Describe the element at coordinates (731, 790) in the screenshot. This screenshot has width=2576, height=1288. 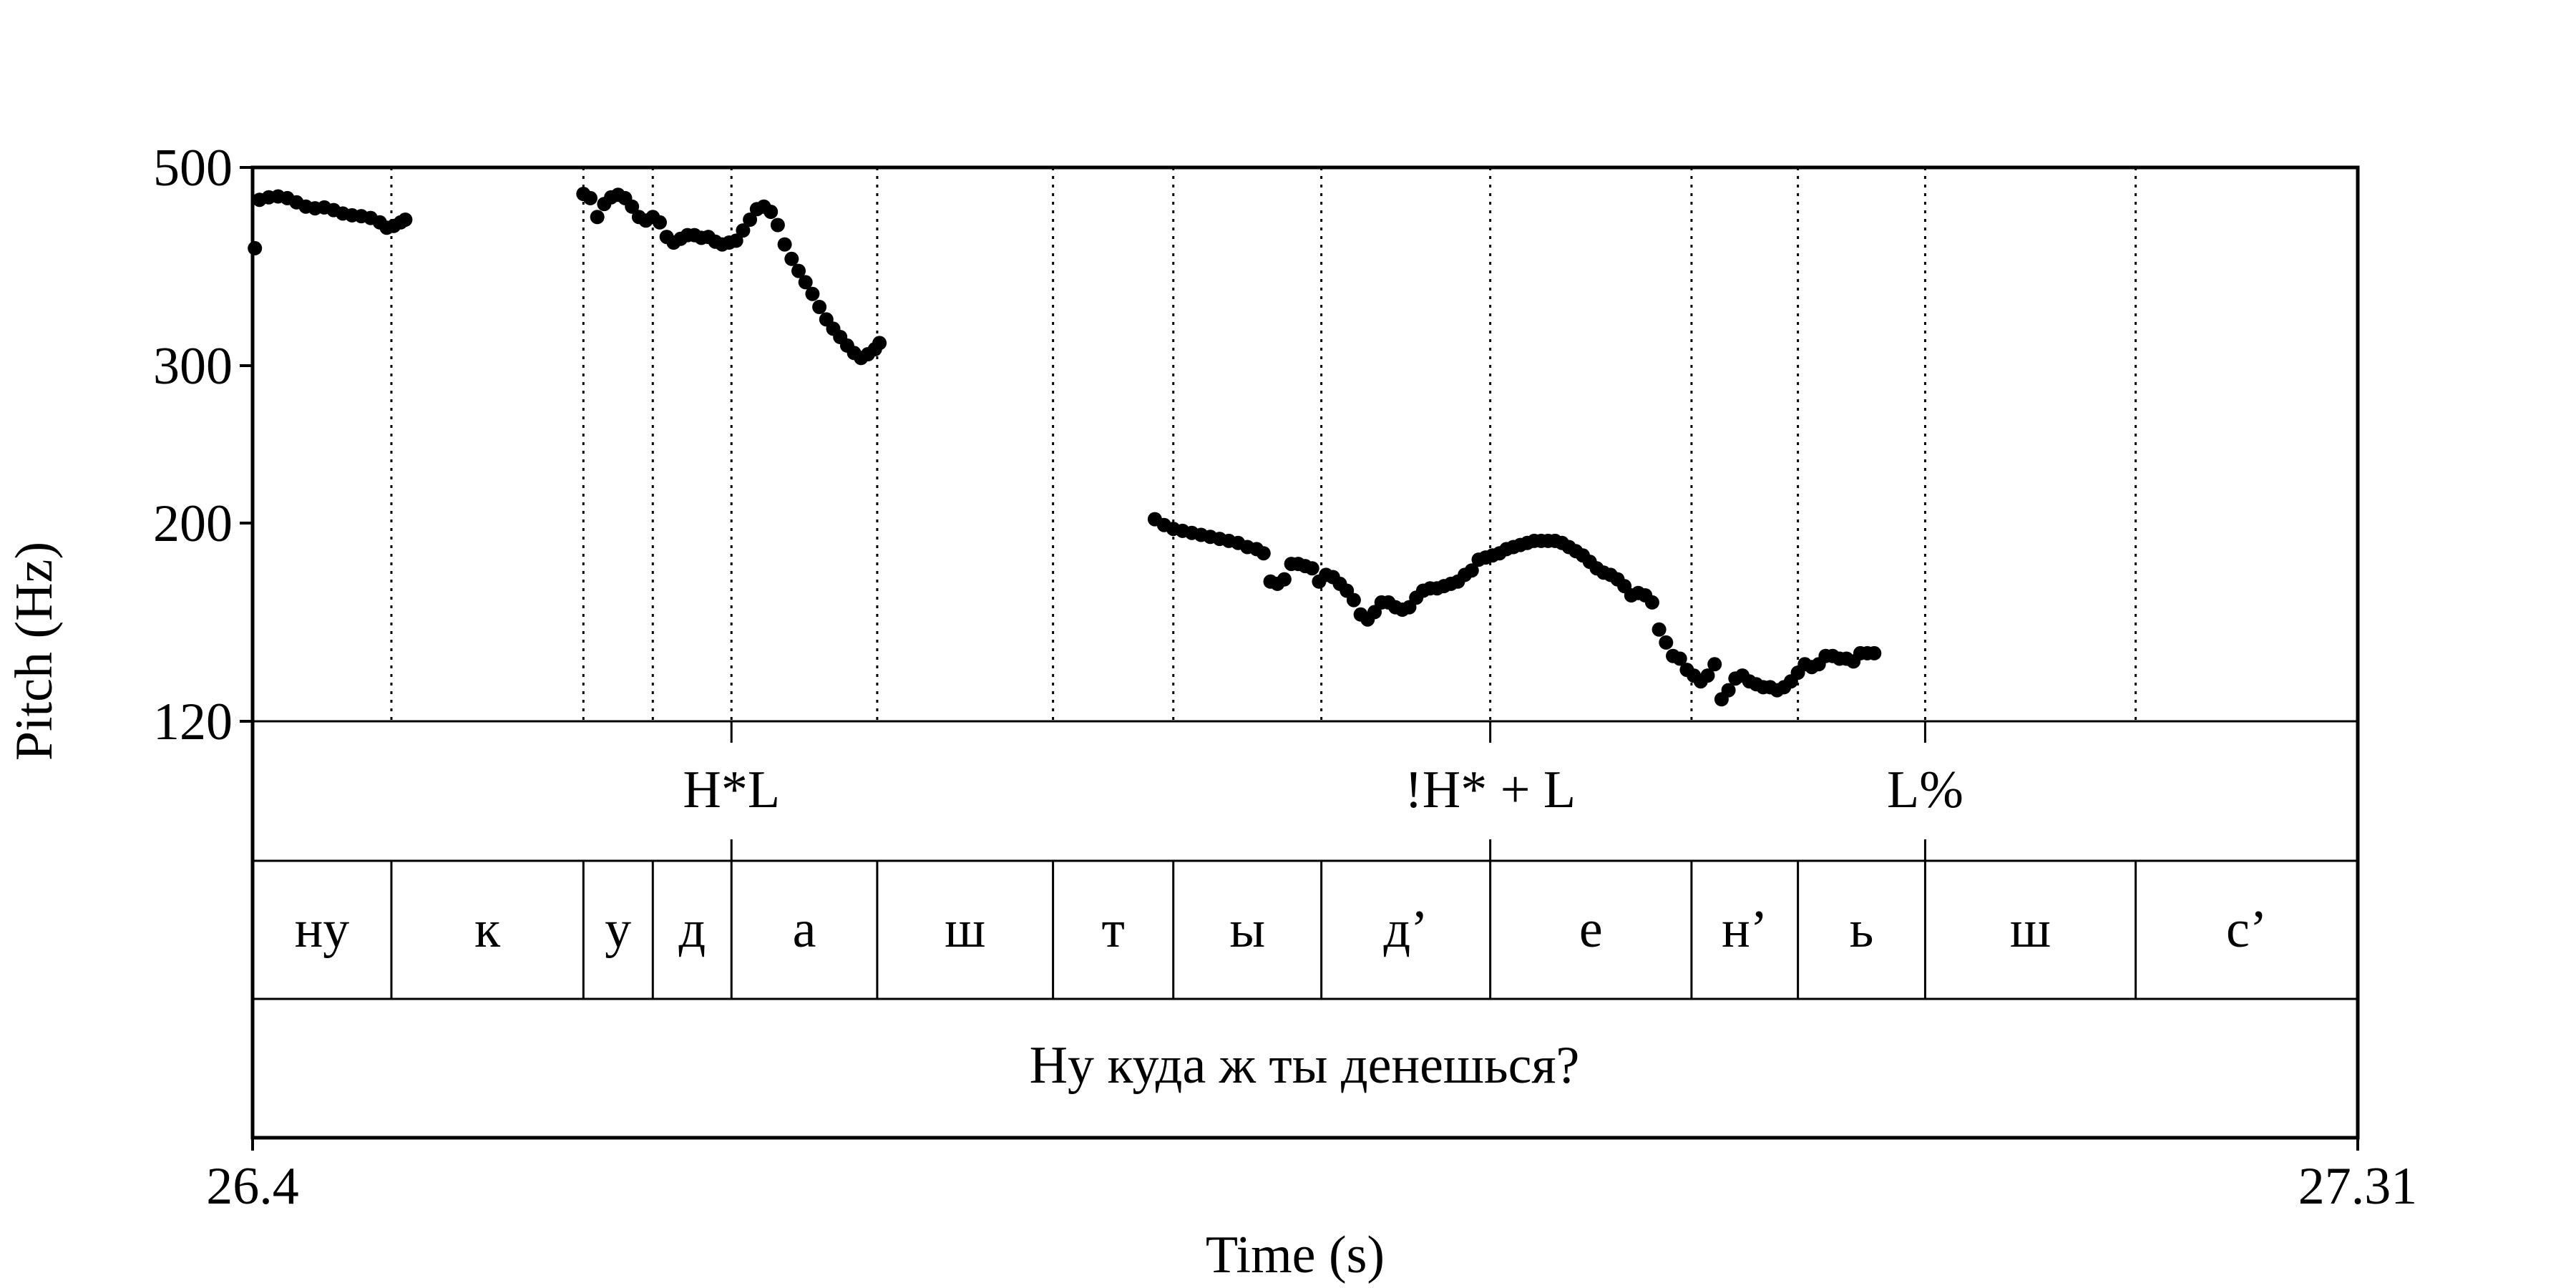
I see `tone-label: H*L` at that location.